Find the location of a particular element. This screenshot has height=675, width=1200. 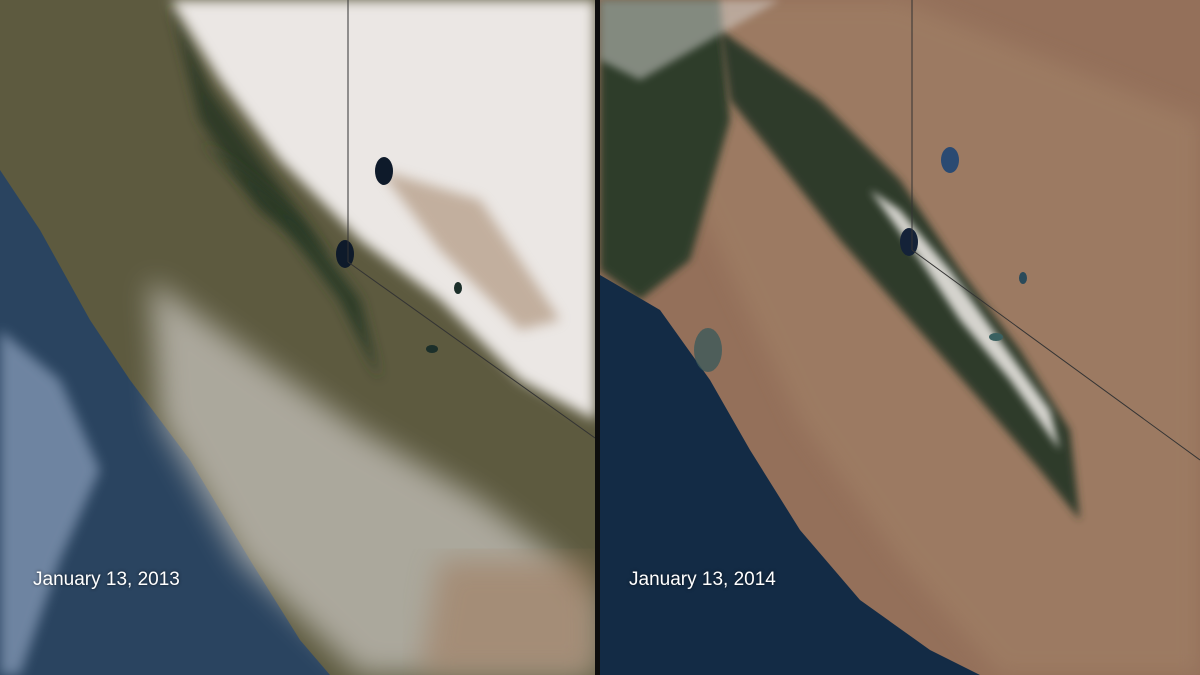

date-label-2013: January 13, 2013 is located at coordinates (106, 579).